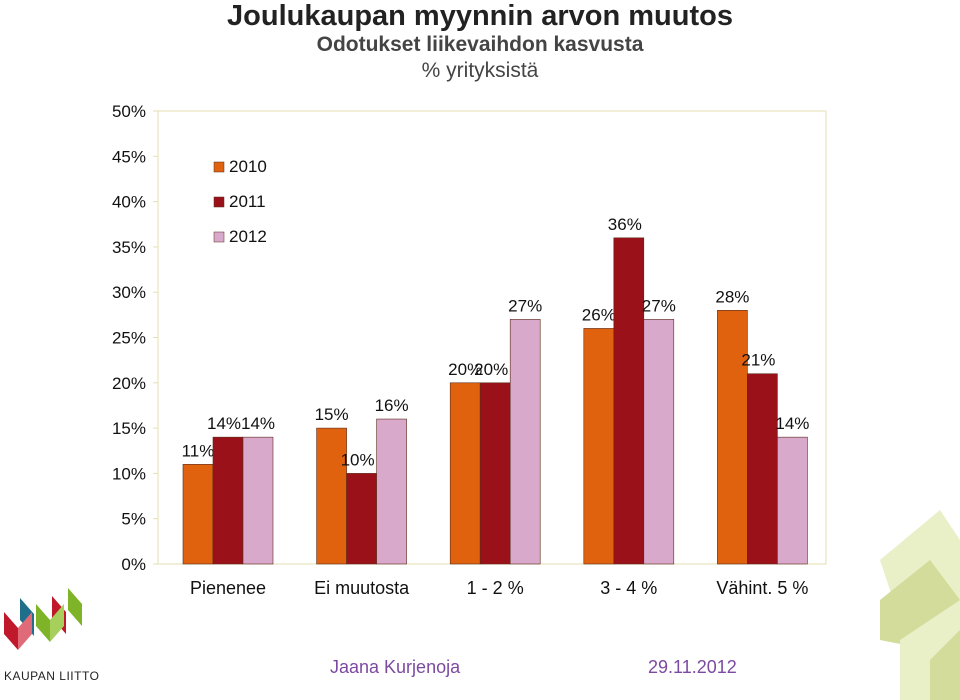 The width and height of the screenshot is (960, 700). What do you see at coordinates (332, 414) in the screenshot?
I see `data-label: 15%` at bounding box center [332, 414].